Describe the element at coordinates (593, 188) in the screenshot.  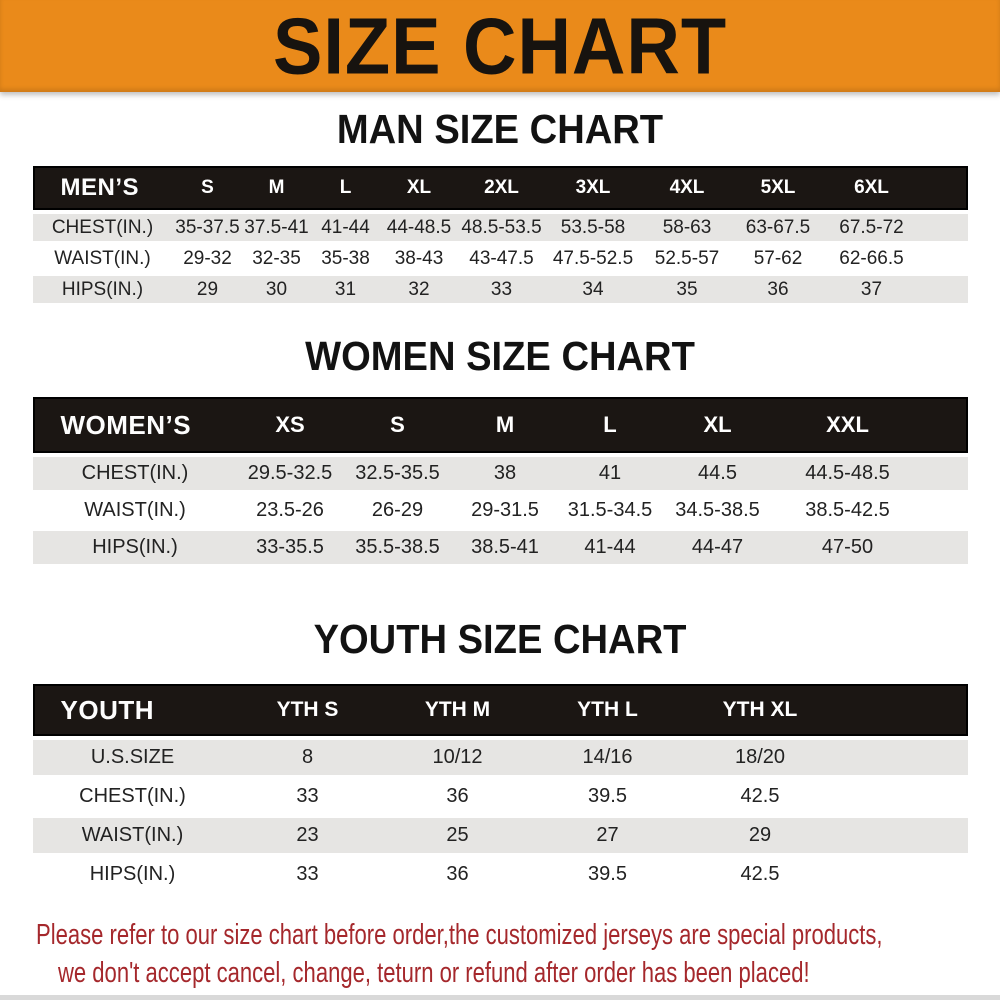
I see `size-column-header: 3XL` at that location.